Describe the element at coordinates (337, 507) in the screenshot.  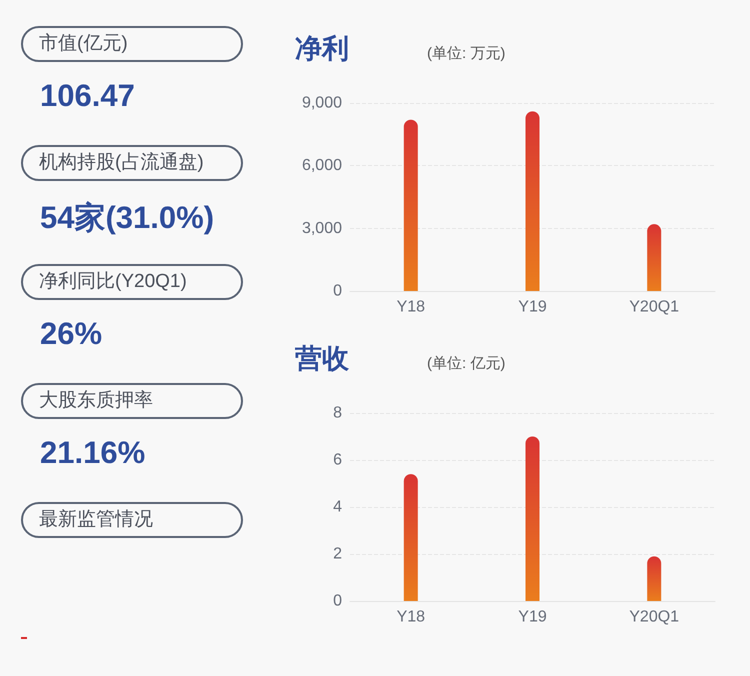
I see `y-tick-label: 4` at that location.